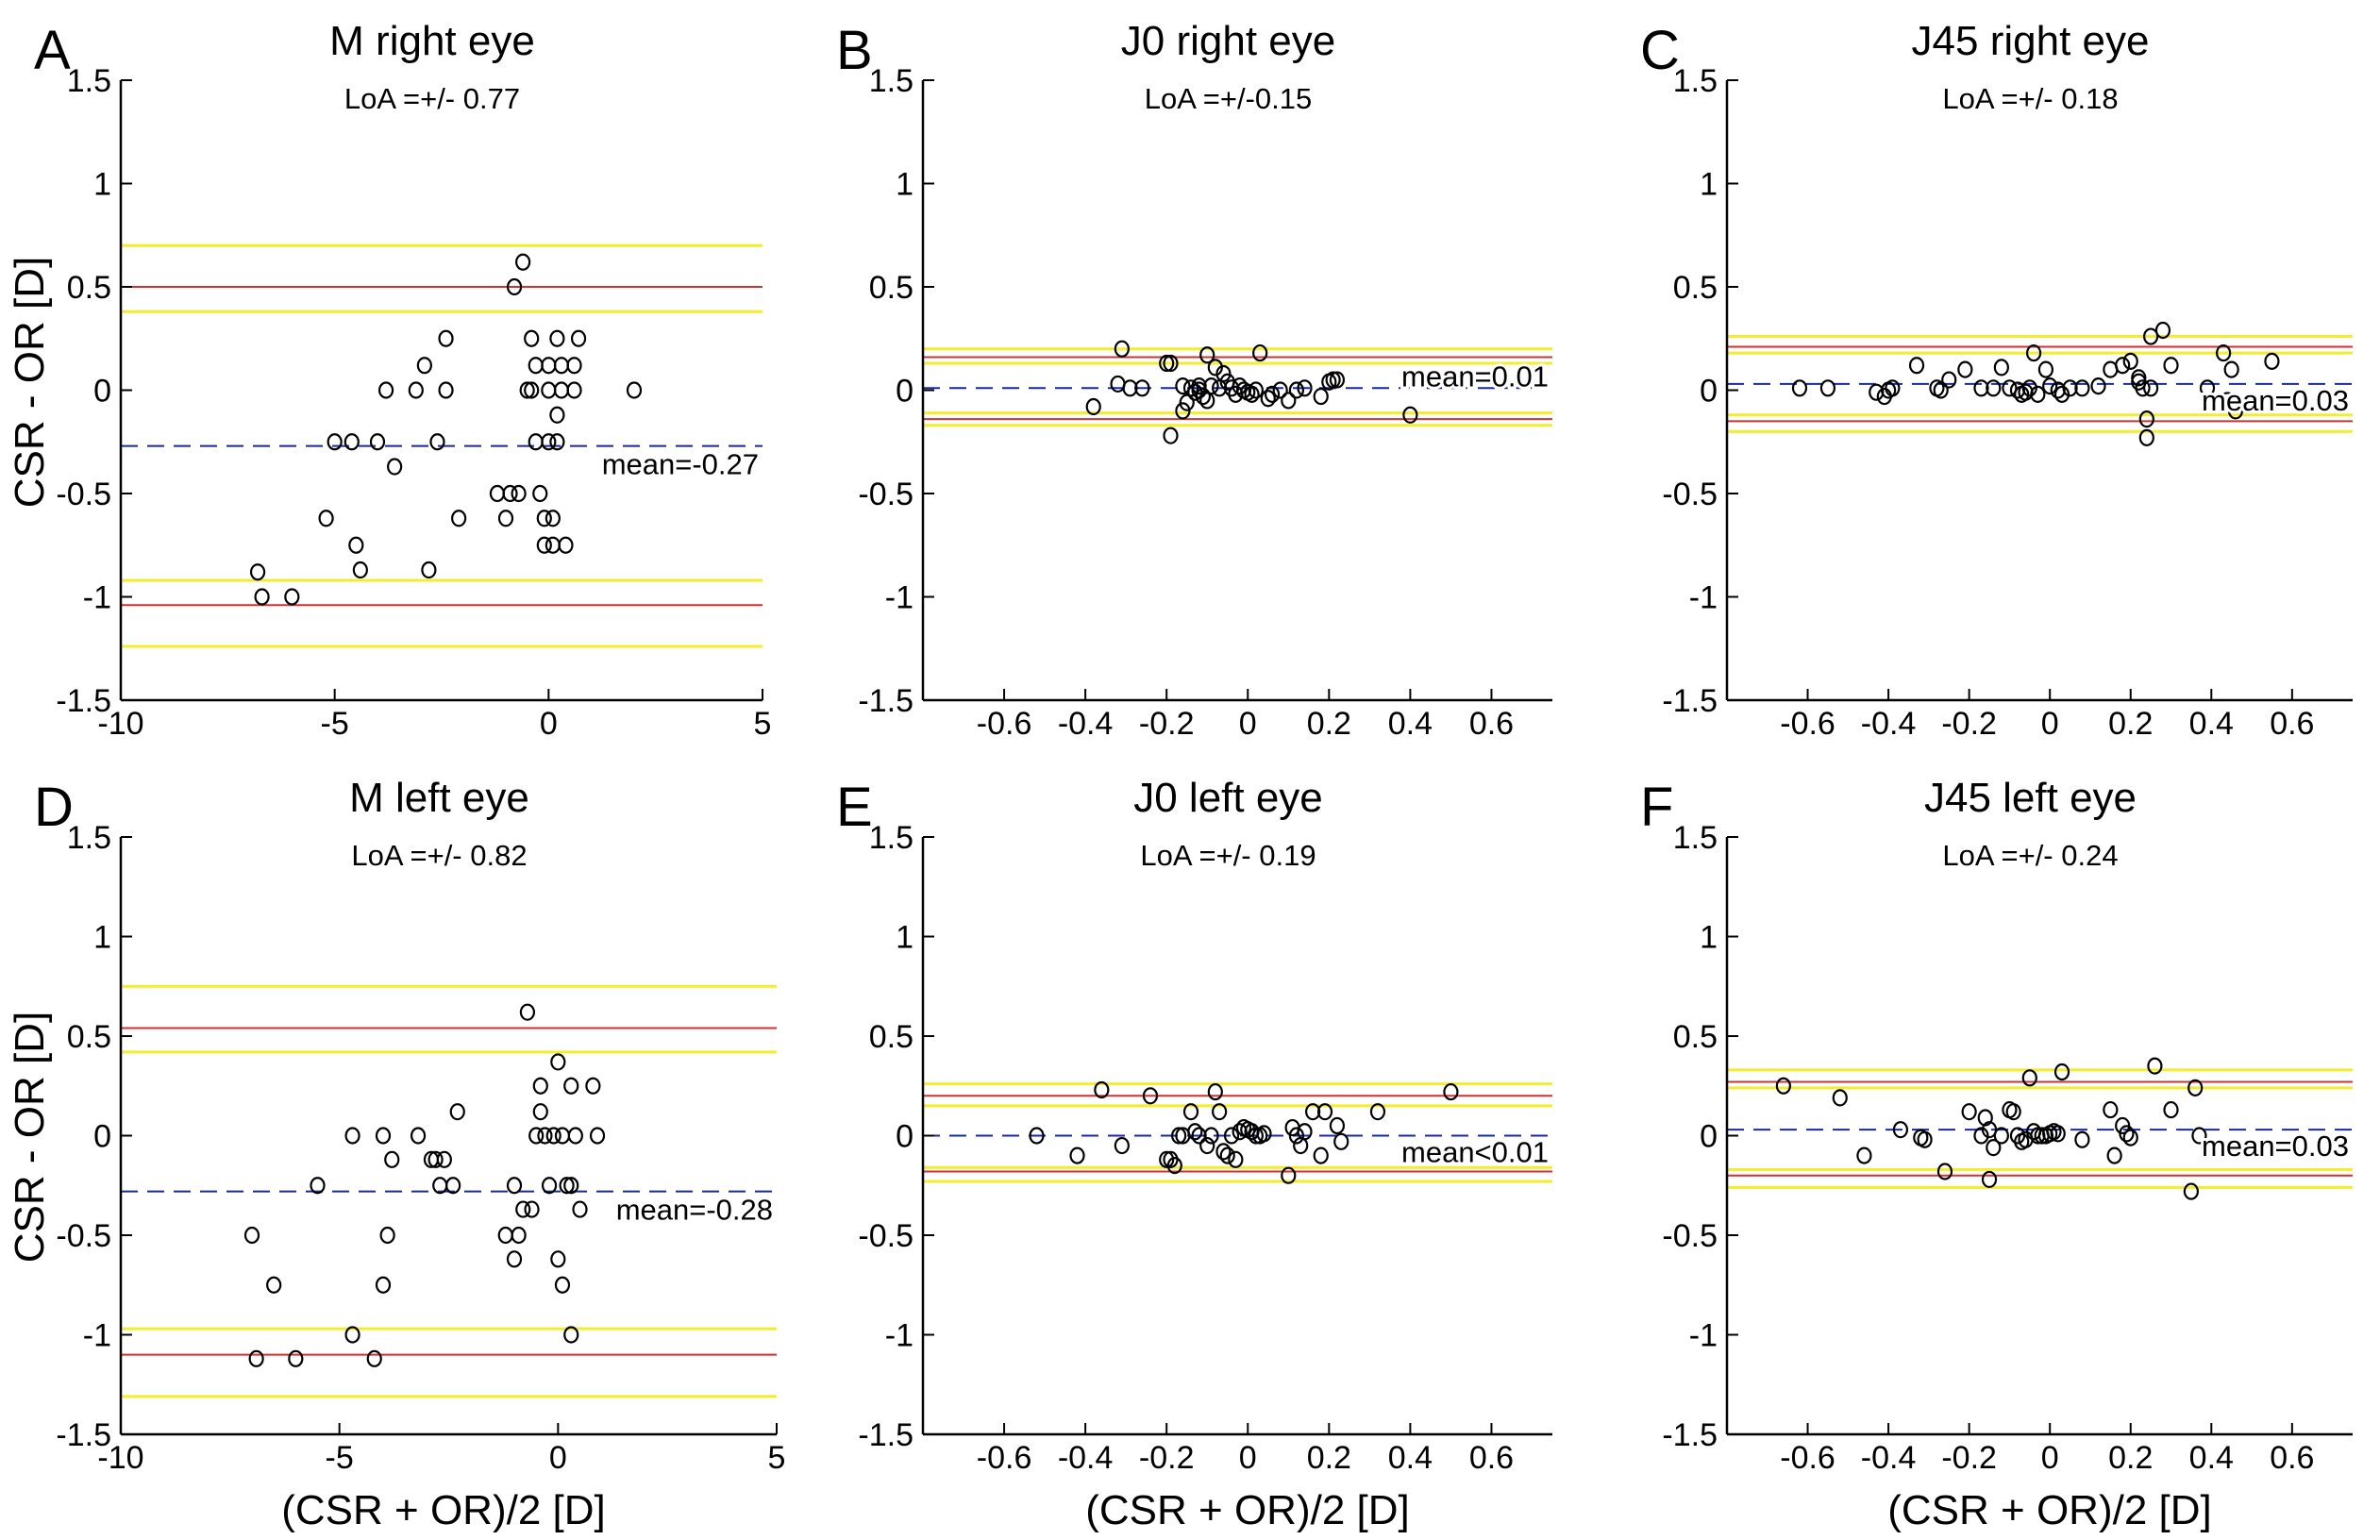 This screenshot has width=2380, height=1540. What do you see at coordinates (2049, 1510) in the screenshot?
I see `x-axis-label-f: (CSR + OR)/2 [D]` at bounding box center [2049, 1510].